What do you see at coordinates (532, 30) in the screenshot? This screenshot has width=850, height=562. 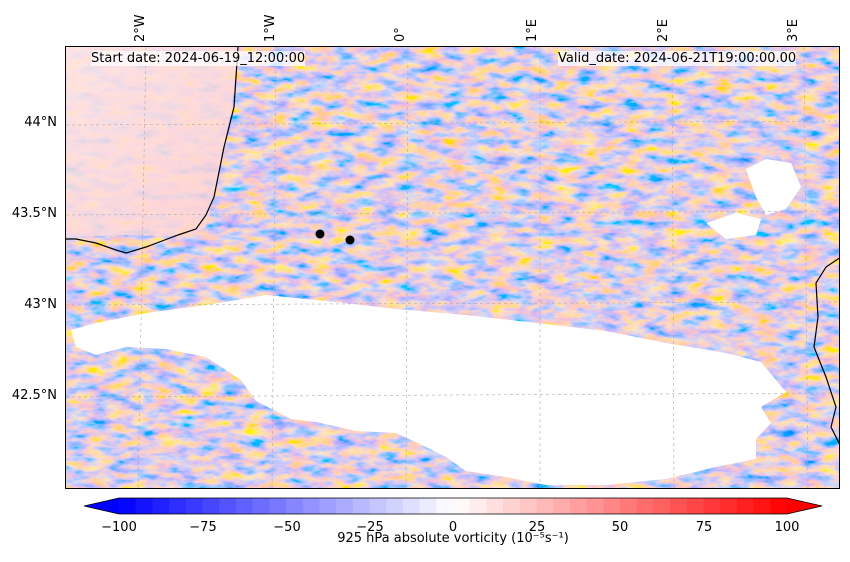 I see `lon-label: 1°E` at bounding box center [532, 30].